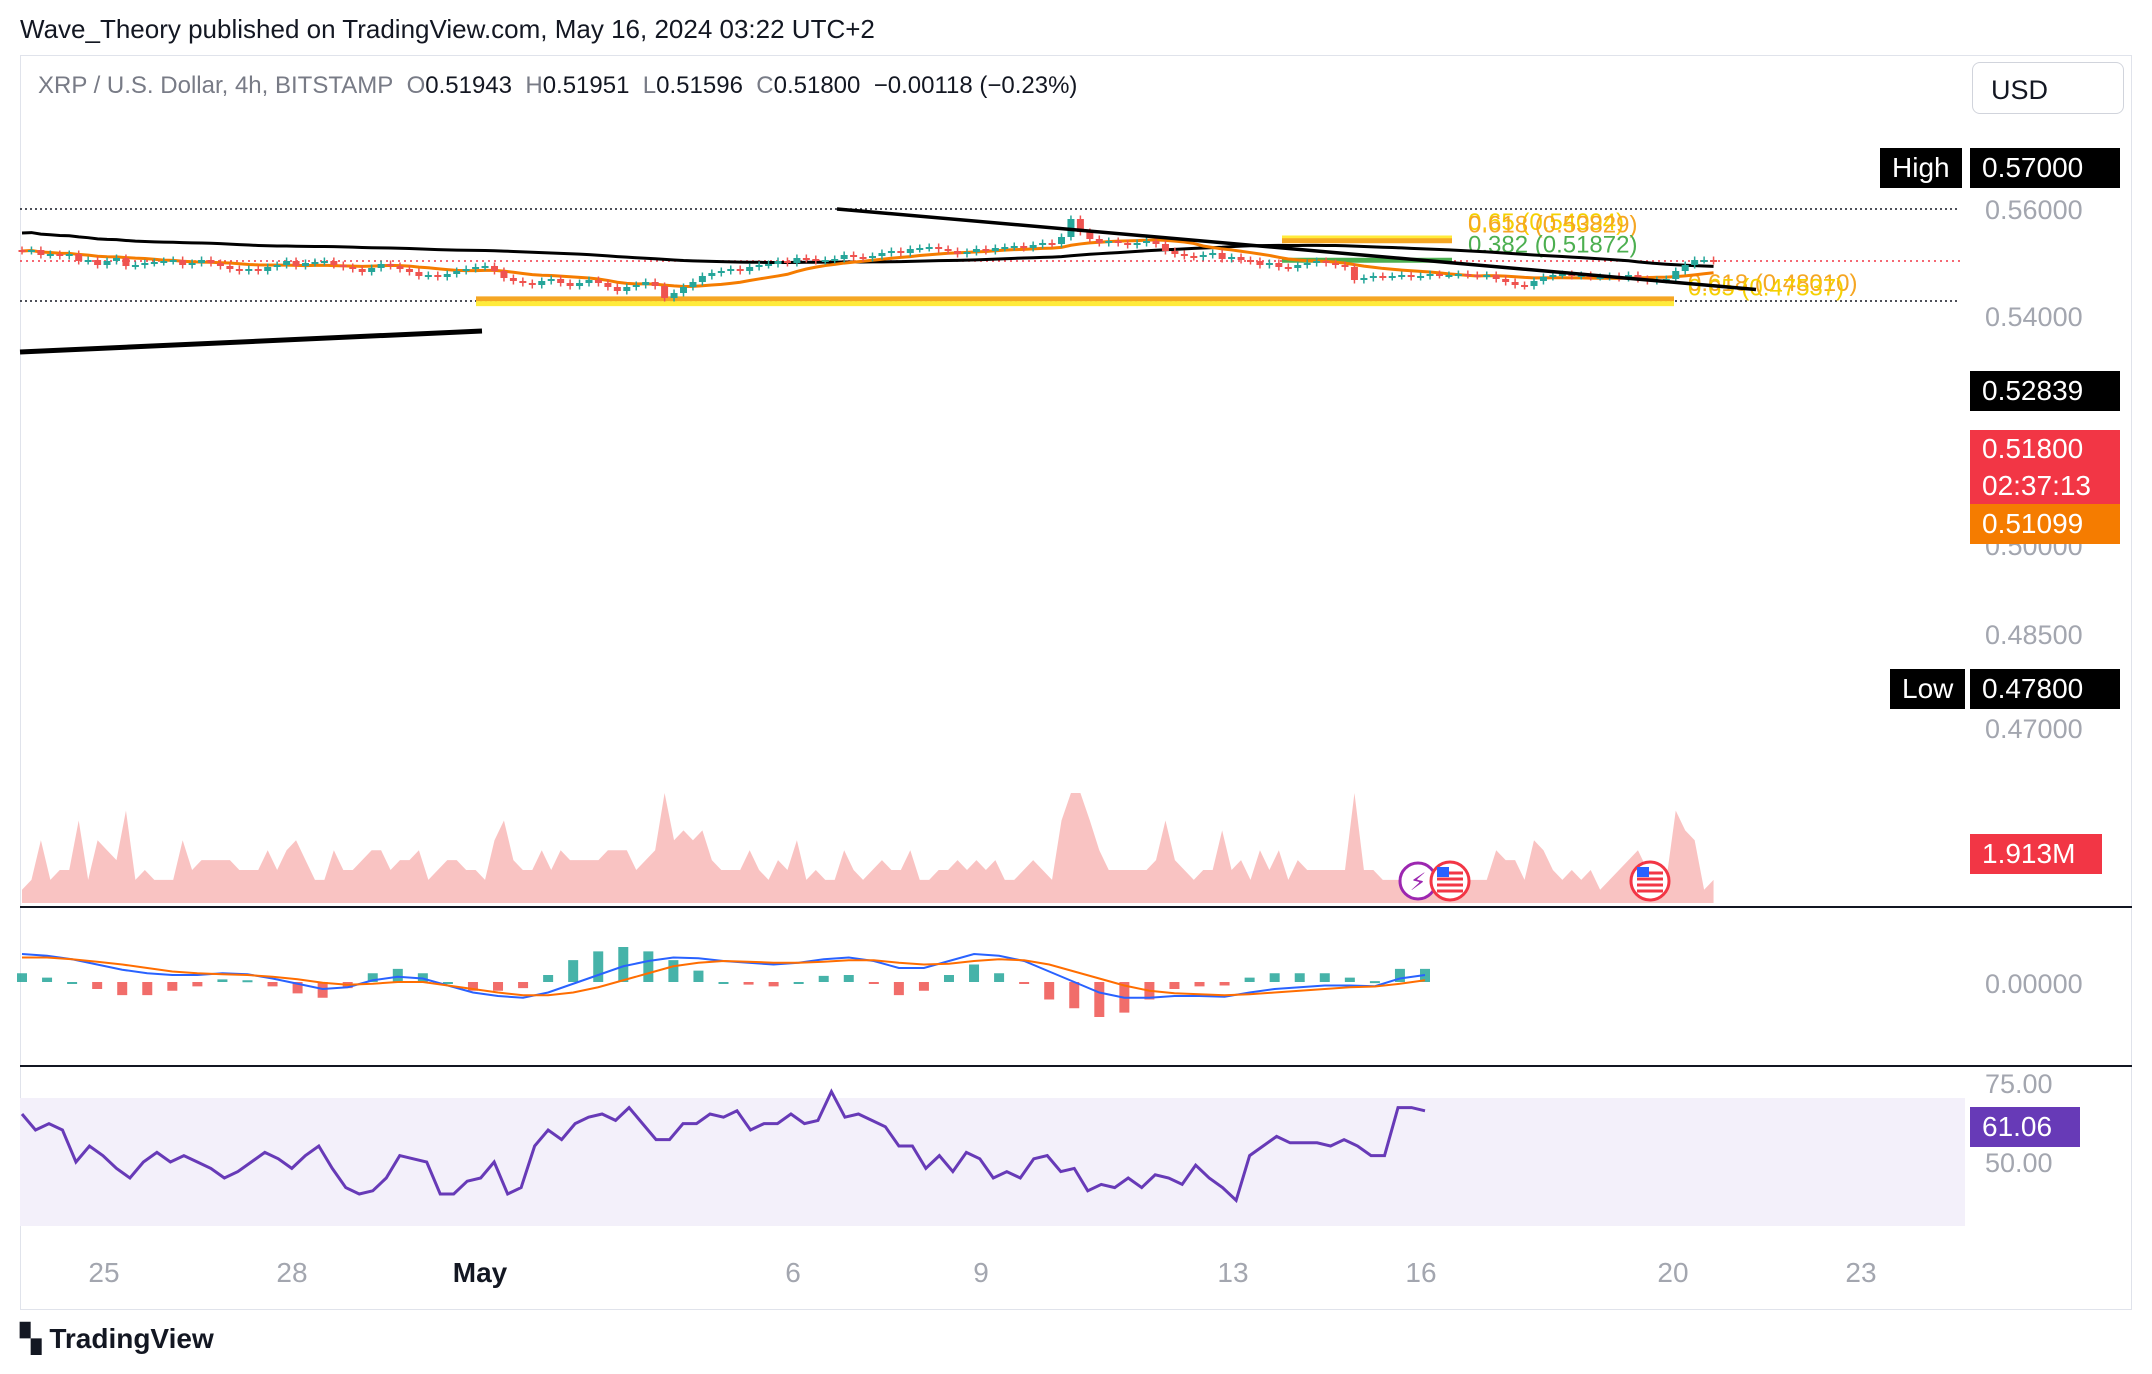  What do you see at coordinates (1420, 1272) in the screenshot?
I see `date-axis-tick: 16` at bounding box center [1420, 1272].